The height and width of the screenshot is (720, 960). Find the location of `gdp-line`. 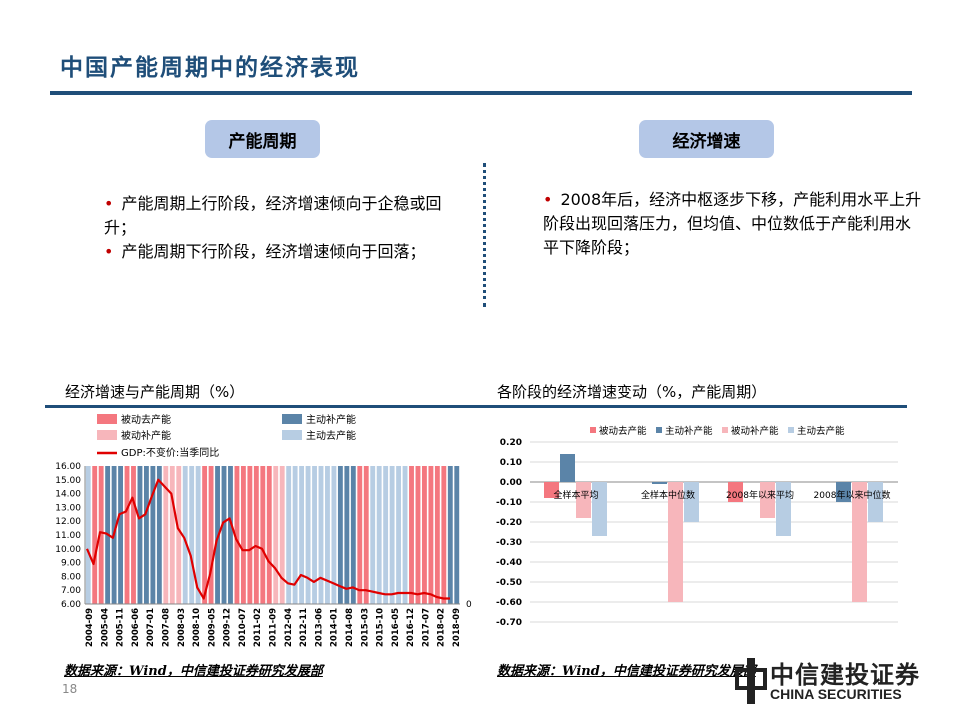

gdp-line is located at coordinates (267, 539).